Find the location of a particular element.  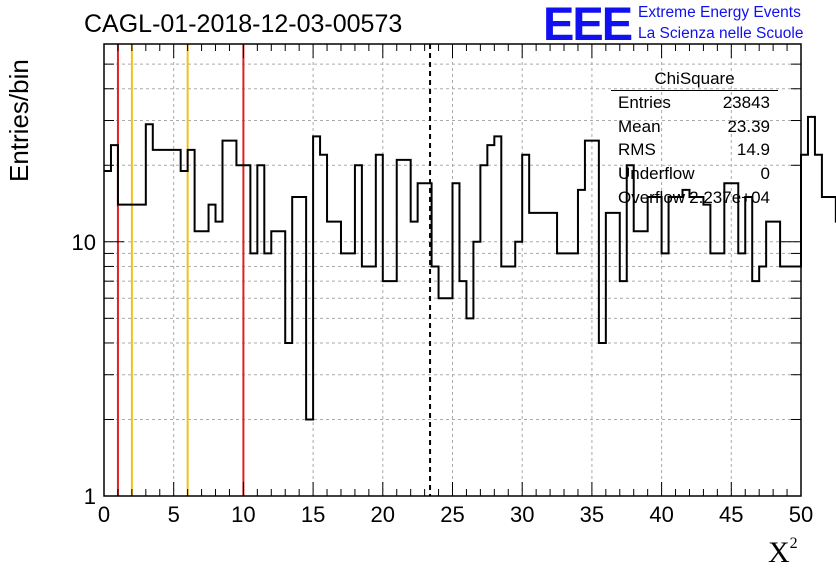

stats-key: RMS is located at coordinates (637, 150).